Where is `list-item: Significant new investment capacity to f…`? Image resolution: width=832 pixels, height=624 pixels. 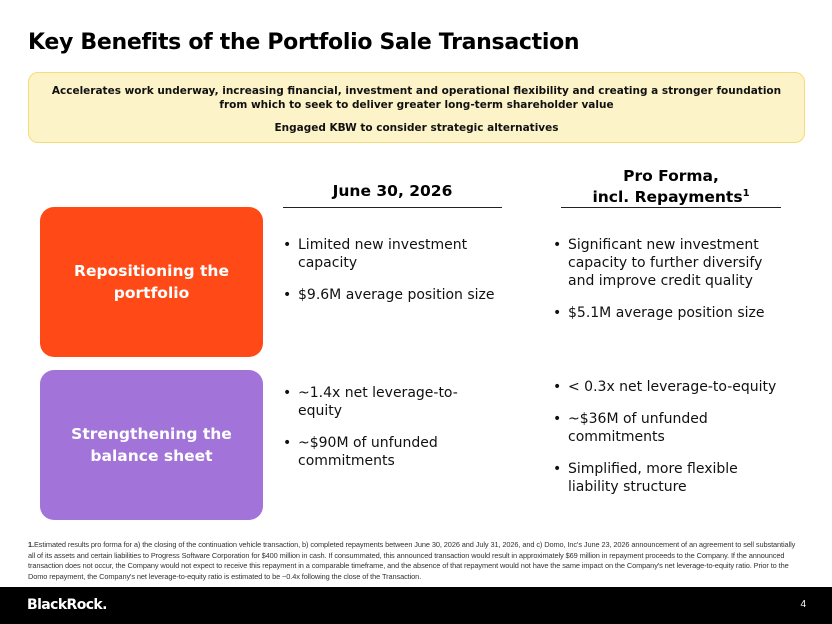
list-item: Significant new investment capacity to f… is located at coordinates (669, 263).